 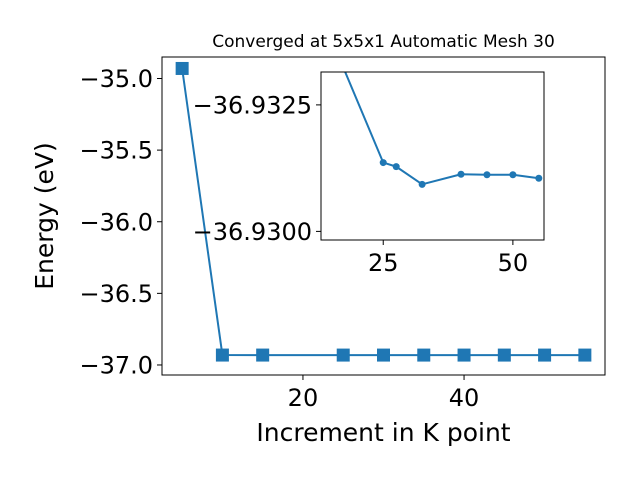 I want to click on main-y-axis-label: Energy (eV), so click(x=44, y=215).